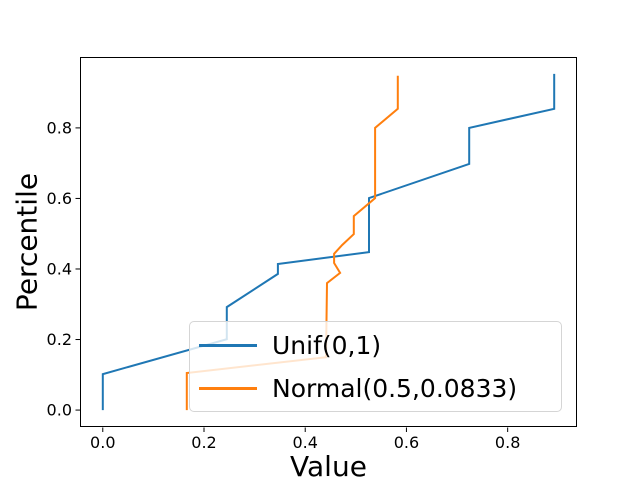 Image resolution: width=640 pixels, height=480 pixels. What do you see at coordinates (327, 345) in the screenshot?
I see `legend-entry-label: Unif(0,1)` at bounding box center [327, 345].